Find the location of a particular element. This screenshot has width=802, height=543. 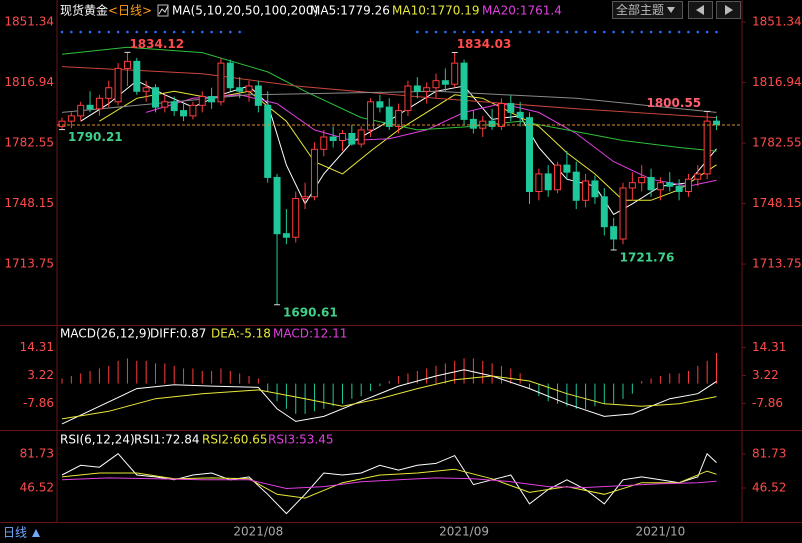

y-tick-label: 46.52 is located at coordinates (37, 487).